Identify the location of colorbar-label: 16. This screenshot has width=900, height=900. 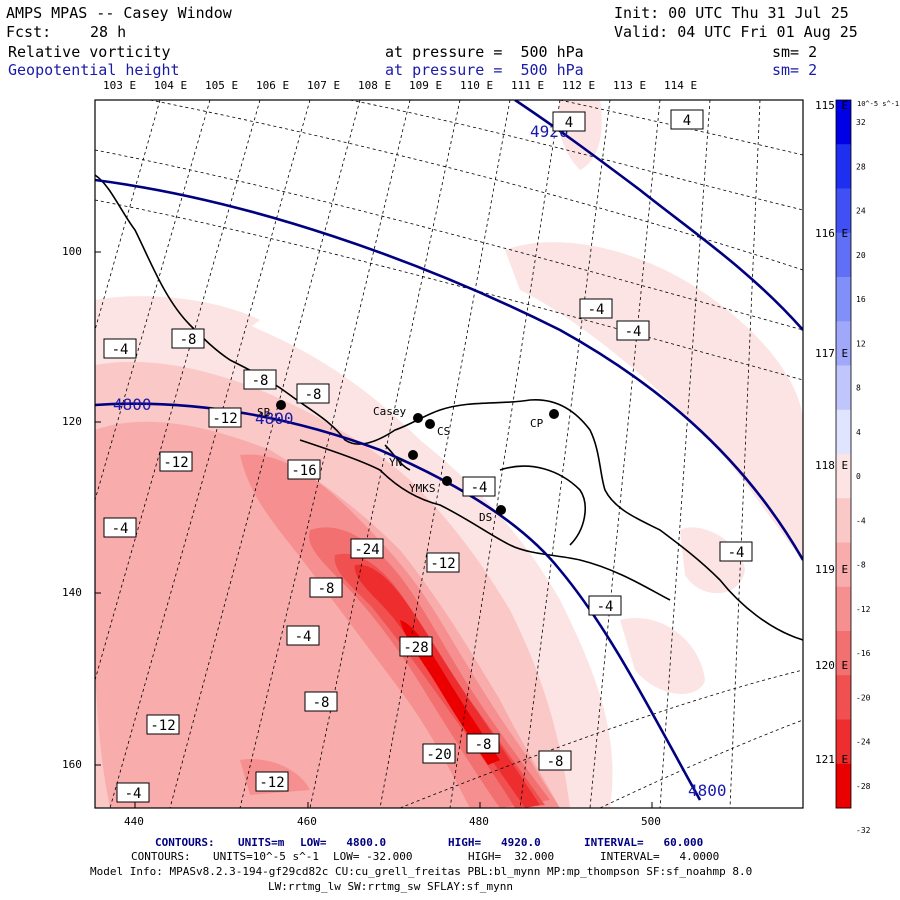
(861, 299).